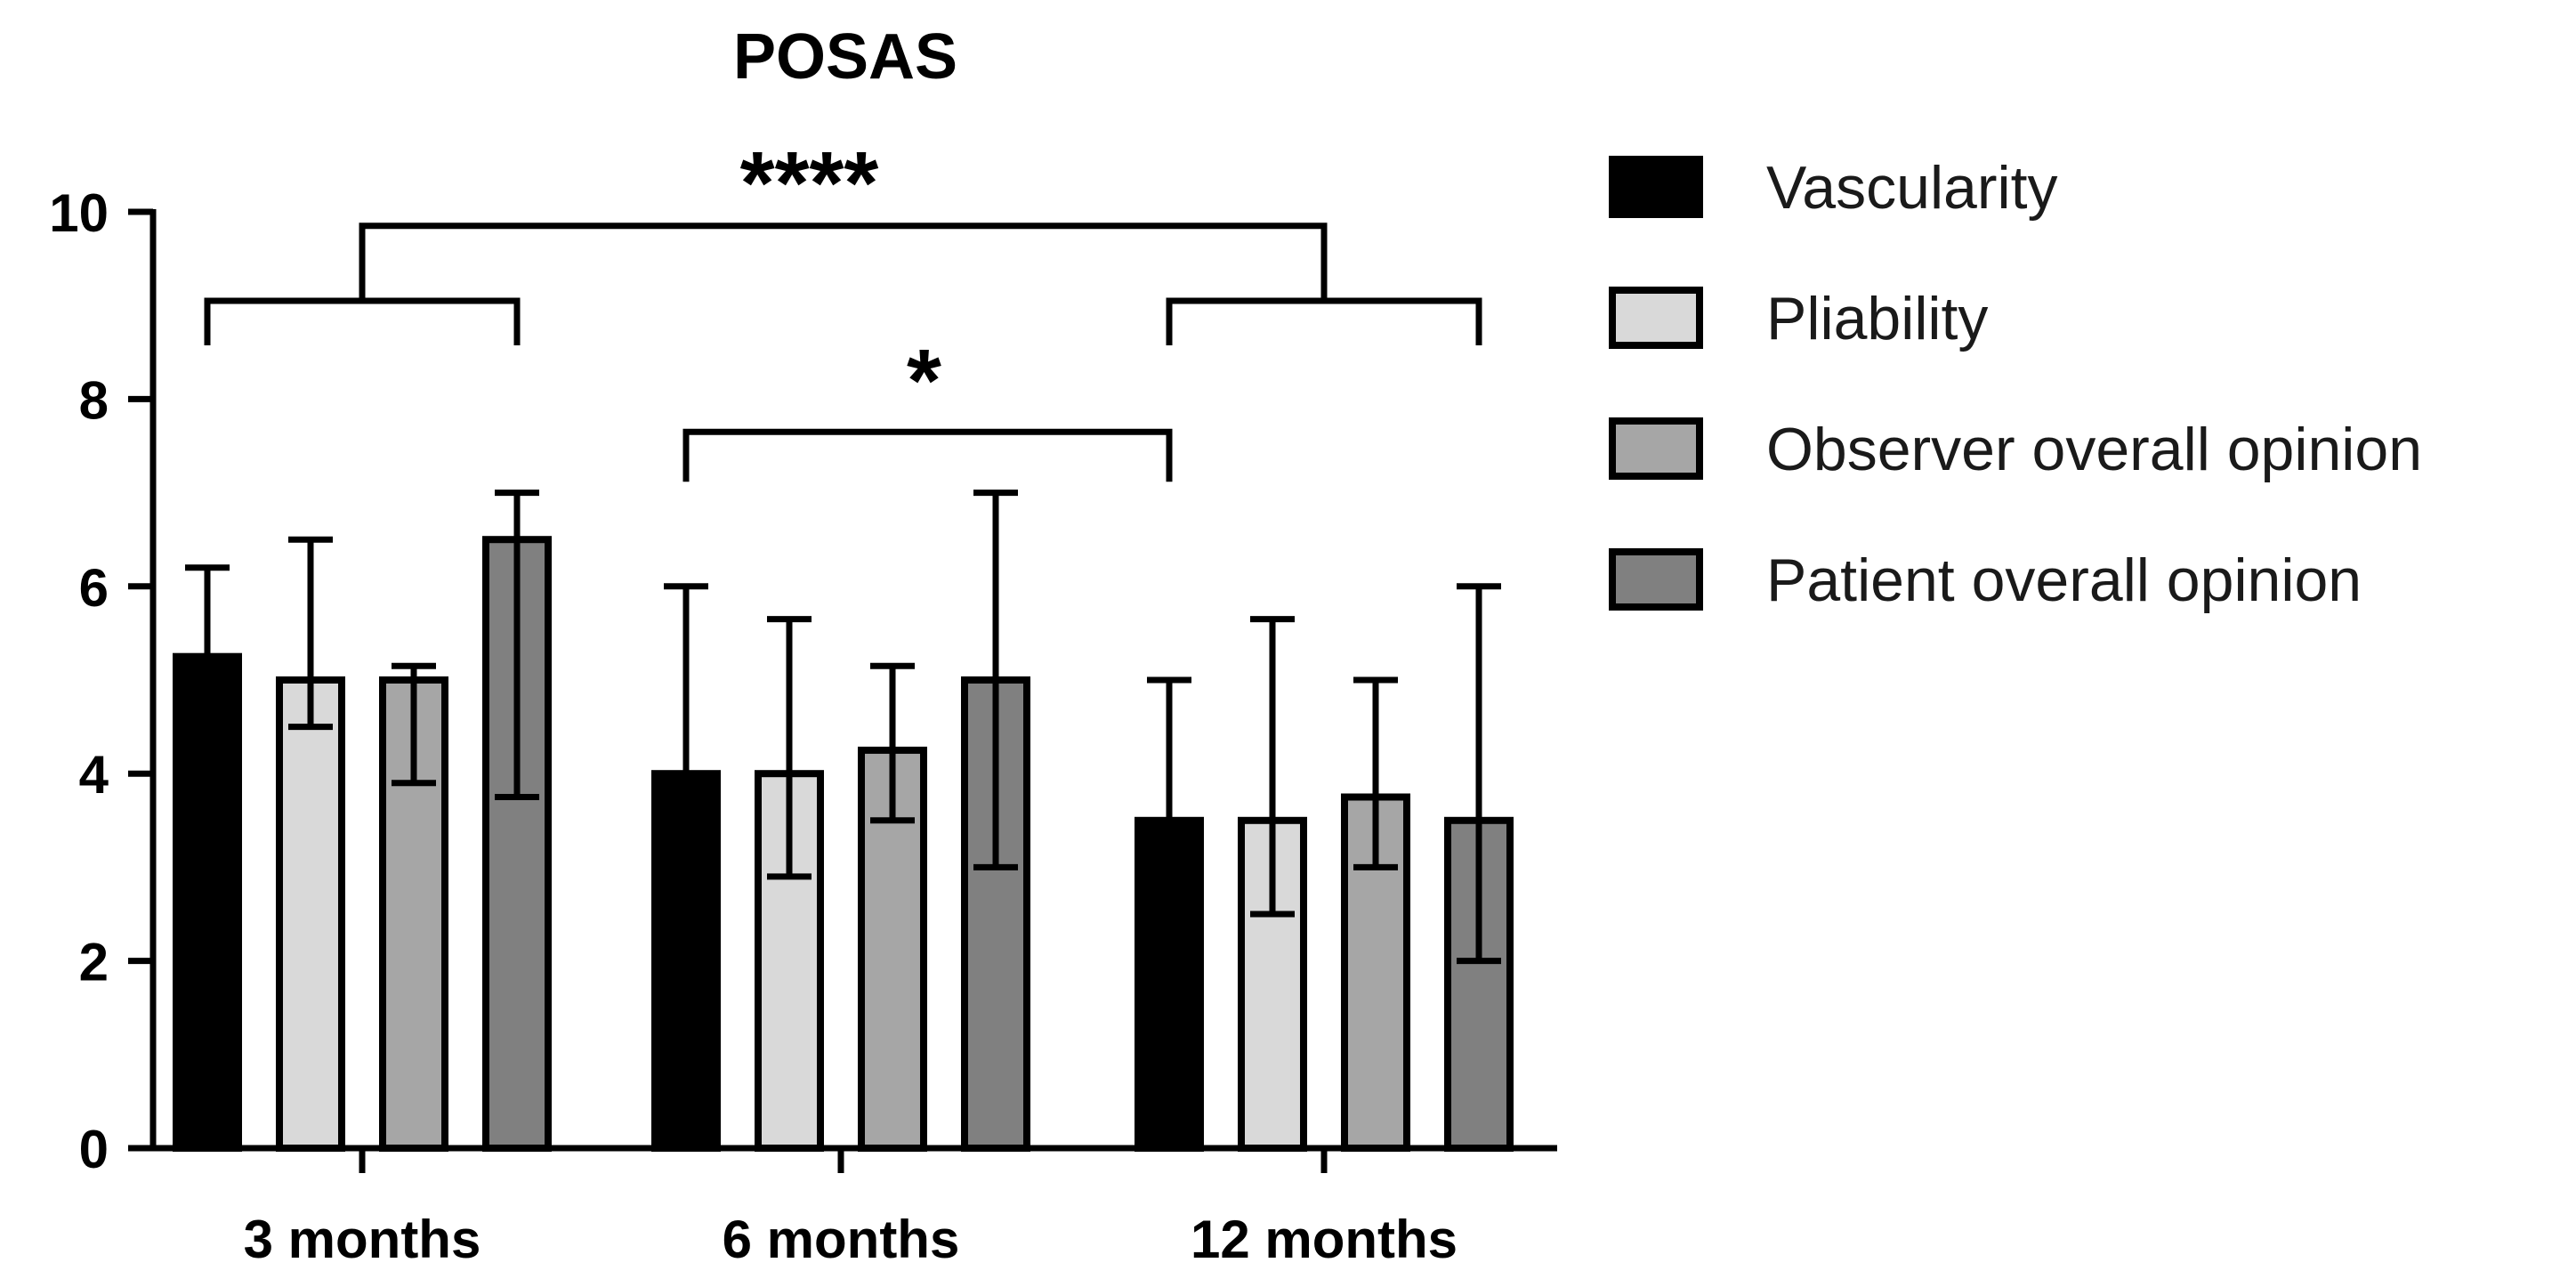 This screenshot has width=2576, height=1287. I want to click on y-tick-label: 4, so click(94, 775).